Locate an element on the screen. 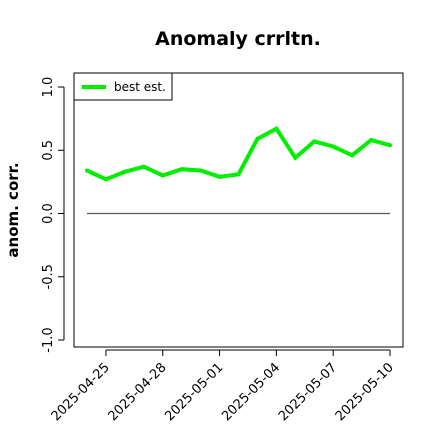 This screenshot has height=440, width=440. x-tick-label: 2025-04-28 is located at coordinates (138, 392).